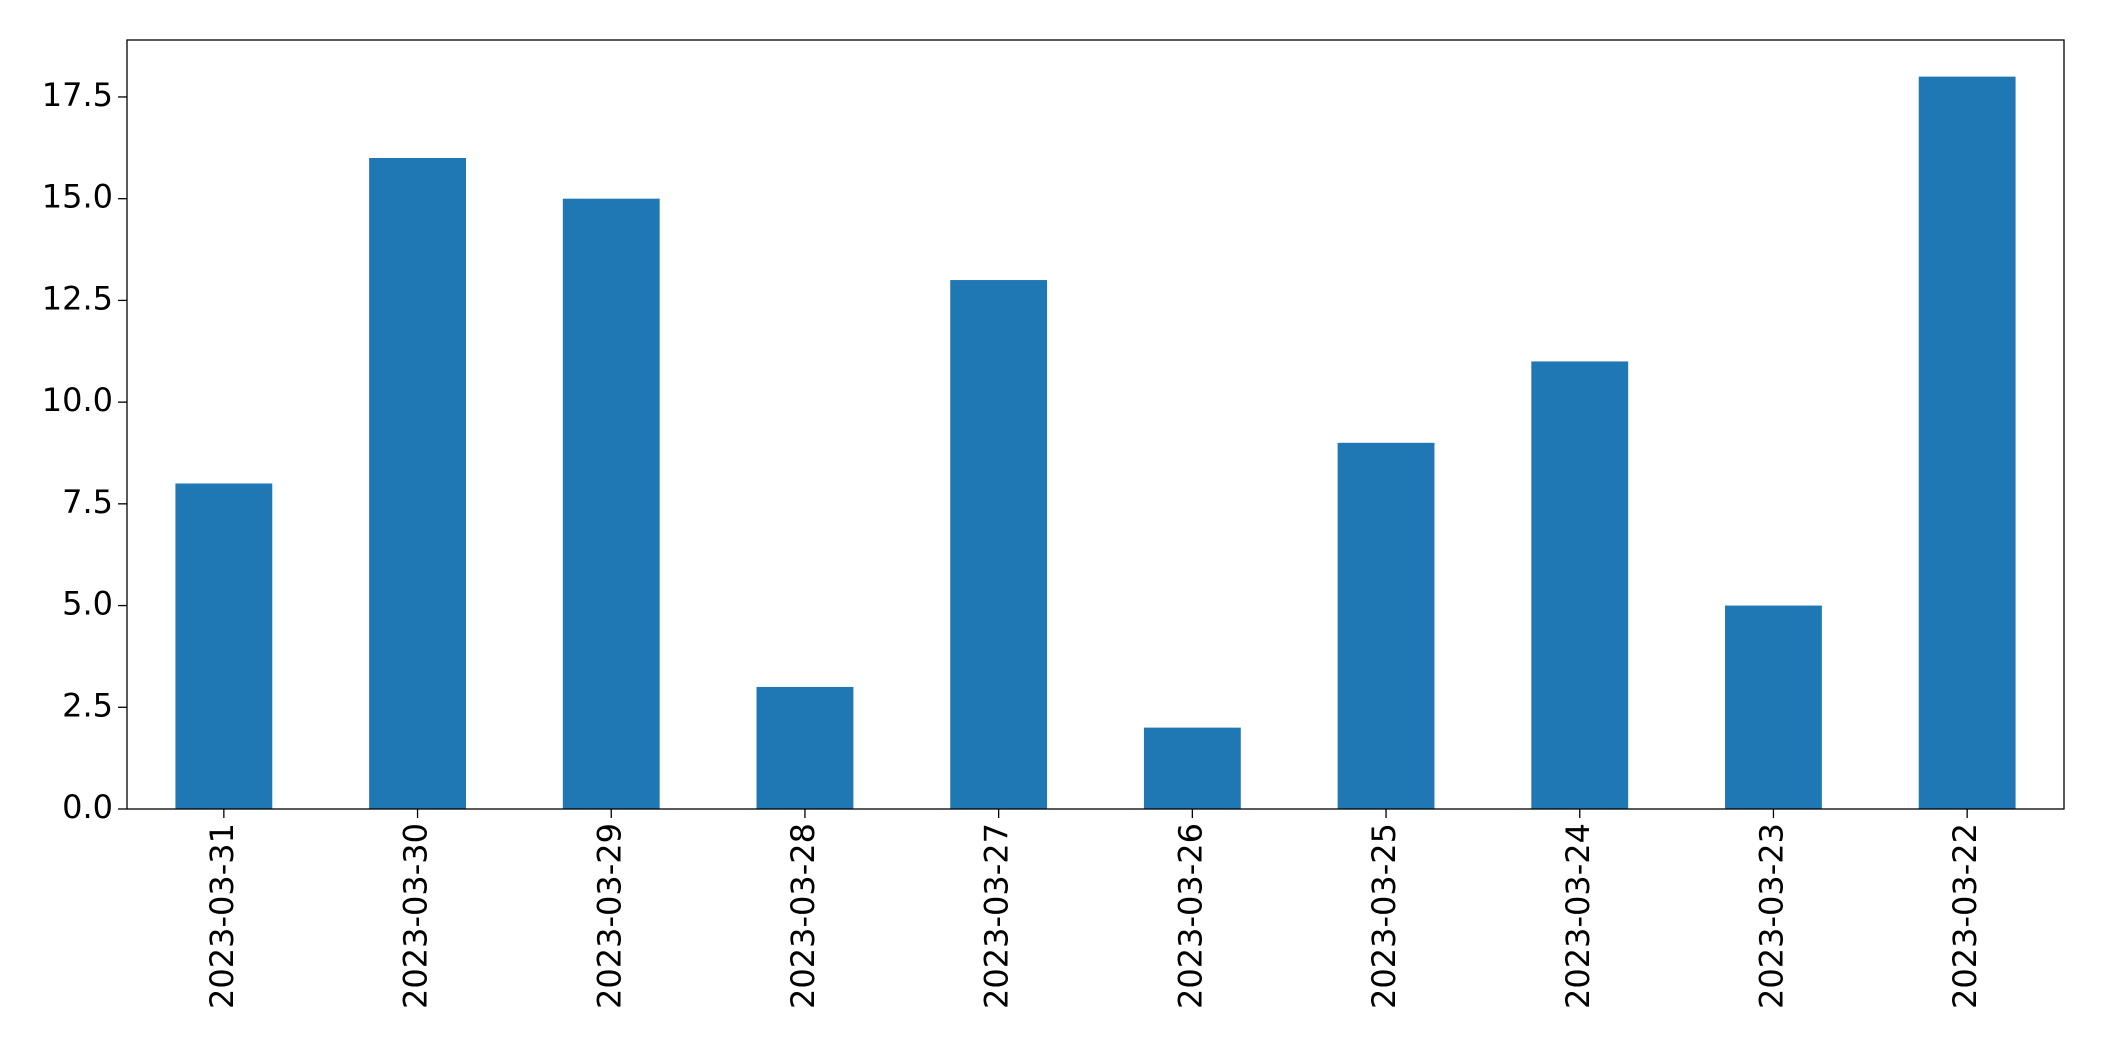  What do you see at coordinates (803, 916) in the screenshot?
I see `x-tick-label: 2023-03-28` at bounding box center [803, 916].